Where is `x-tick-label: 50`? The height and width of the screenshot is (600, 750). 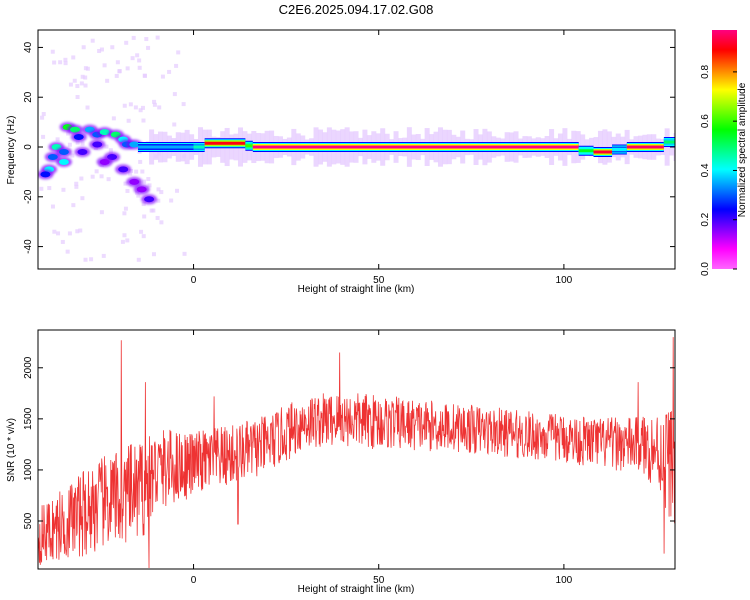 x-tick-label: 50 is located at coordinates (379, 580).